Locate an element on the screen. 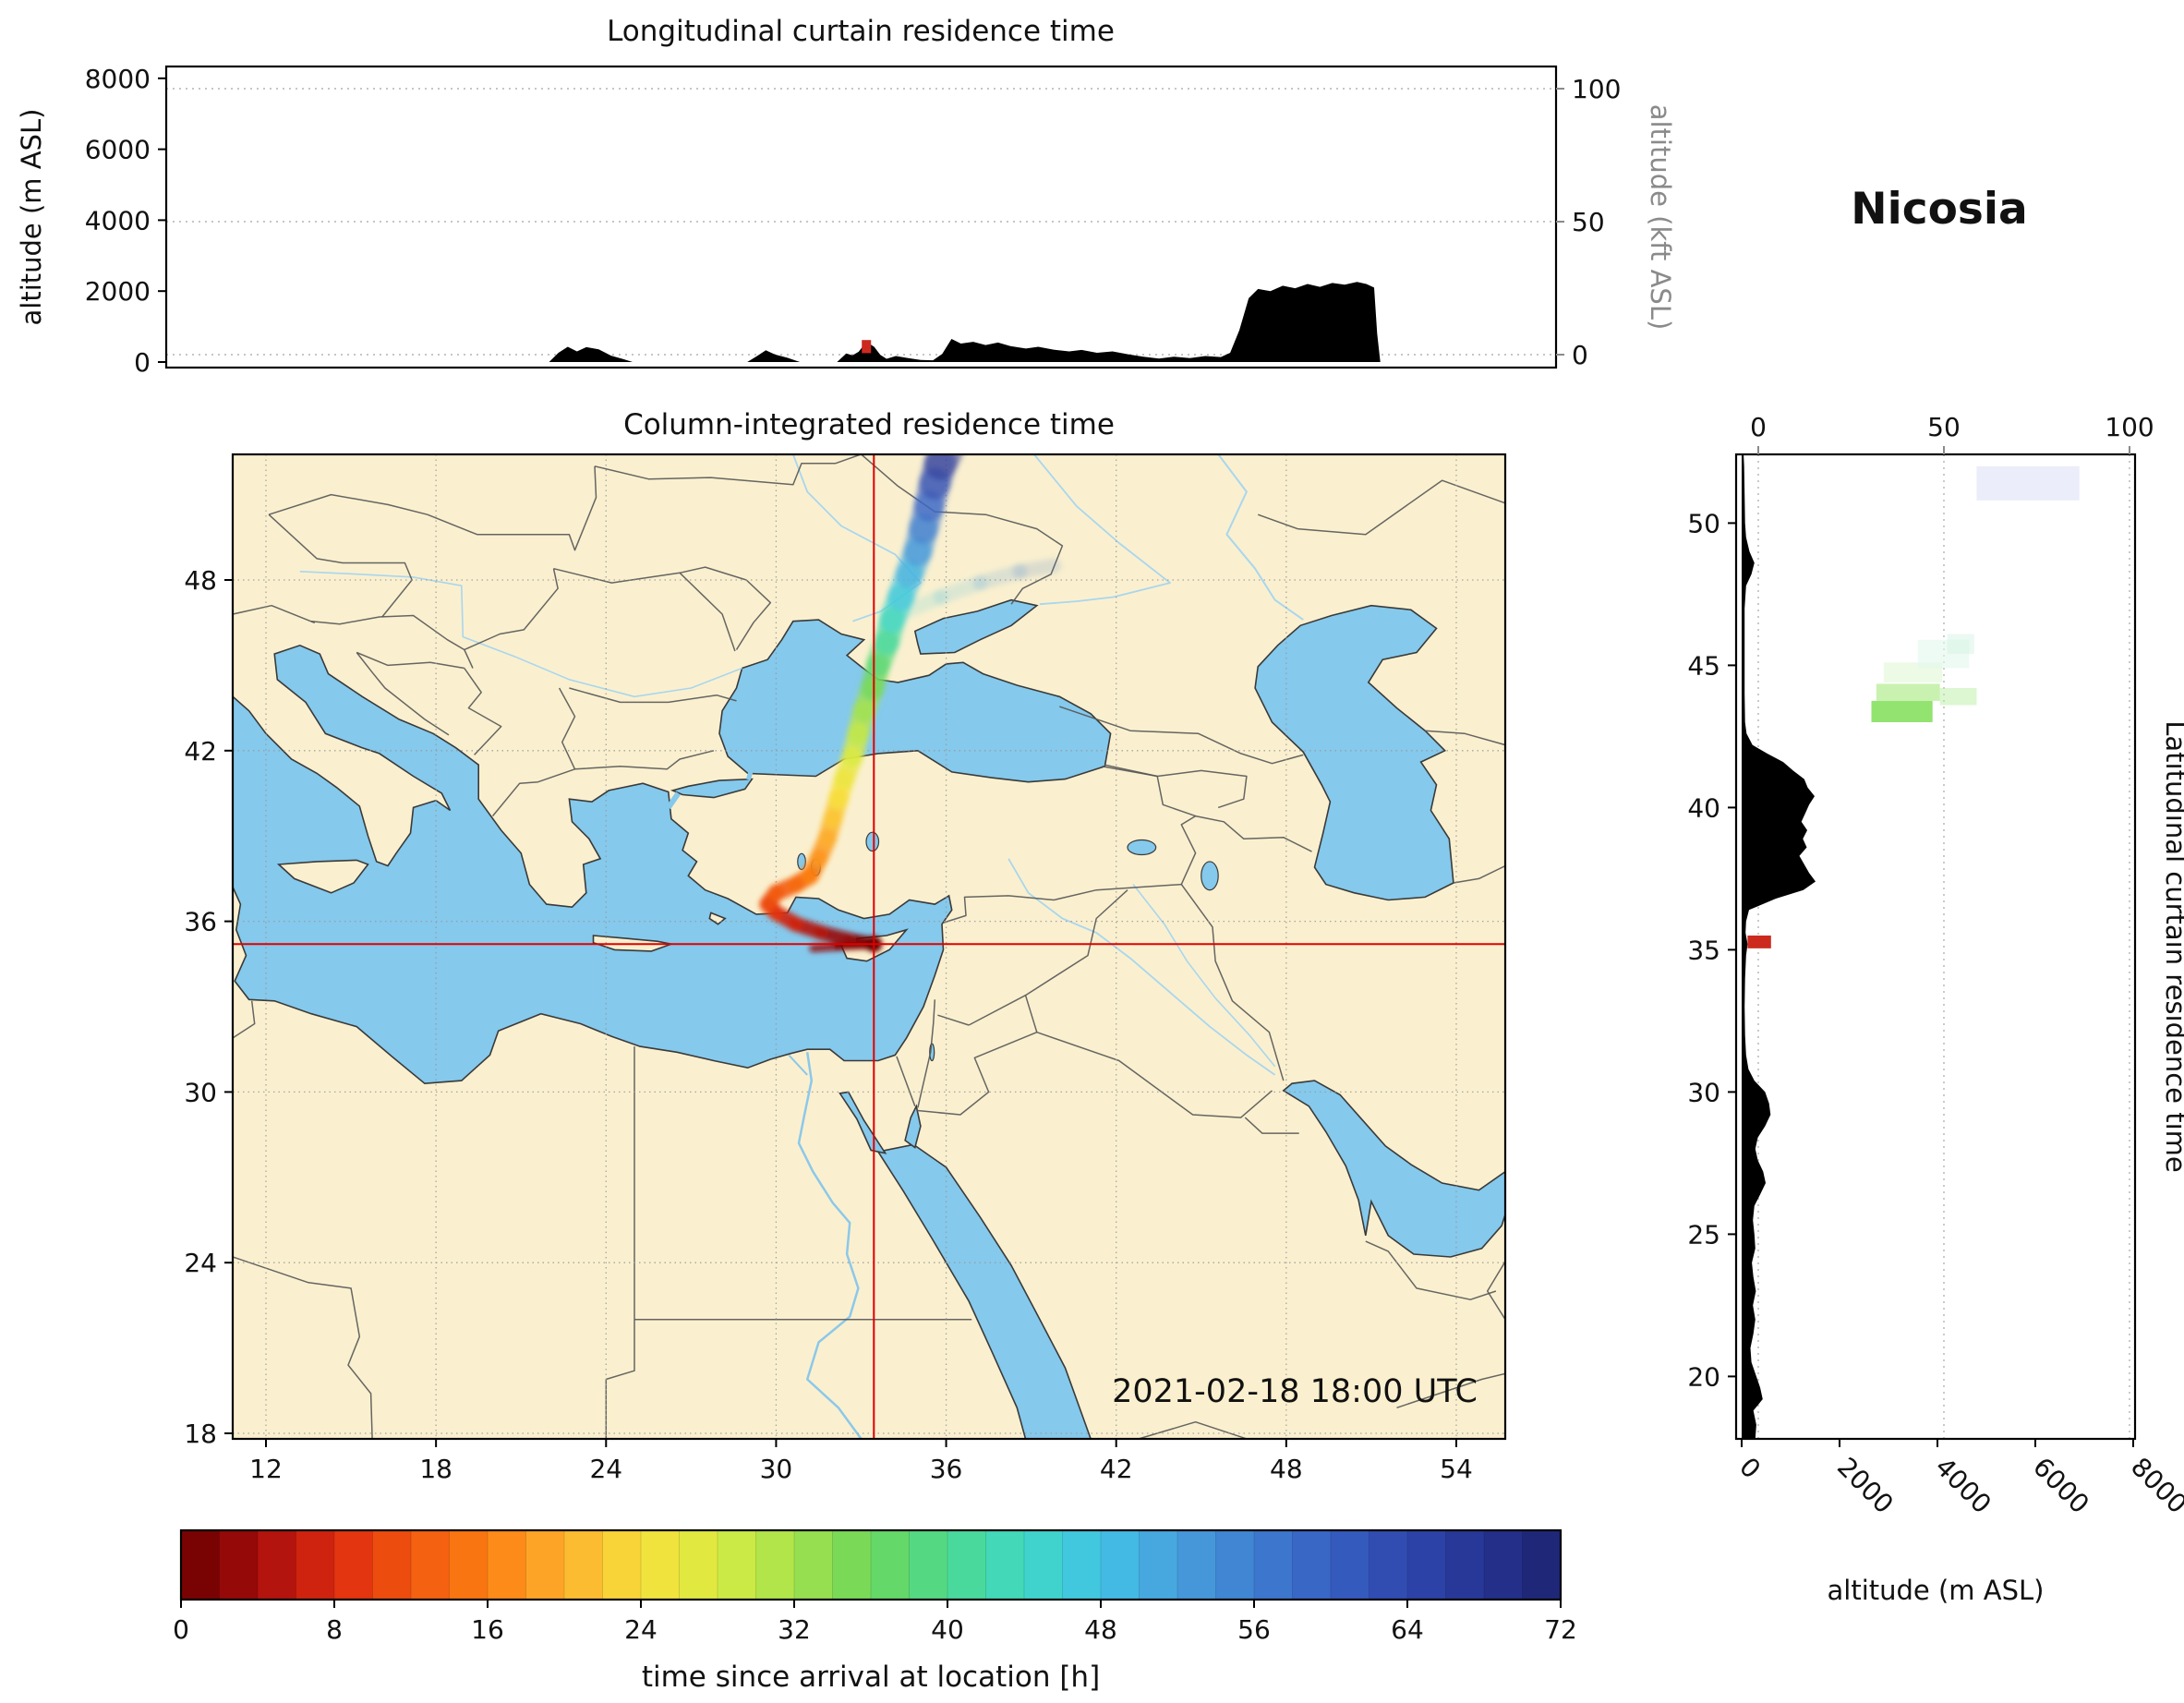 The image size is (2184, 1703). lat-x-ticks-el: 0 is located at coordinates (1750, 1468).